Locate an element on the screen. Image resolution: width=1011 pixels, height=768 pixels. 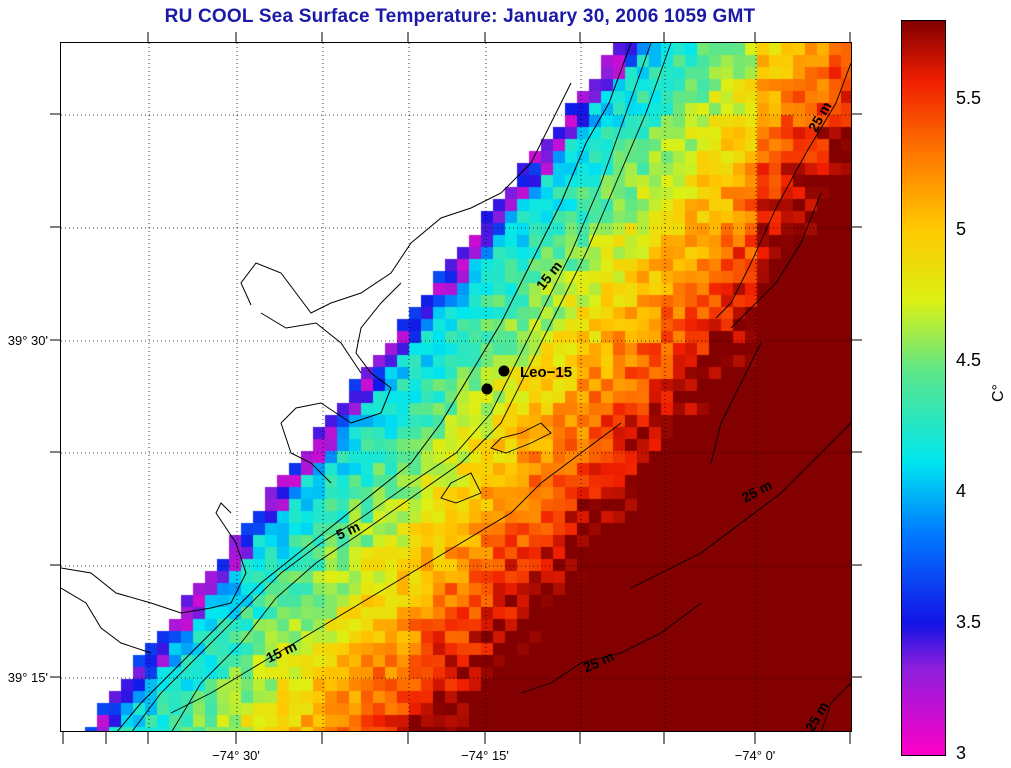
lon-tick-label-74-30: −74° 30' is located at coordinates (236, 755).